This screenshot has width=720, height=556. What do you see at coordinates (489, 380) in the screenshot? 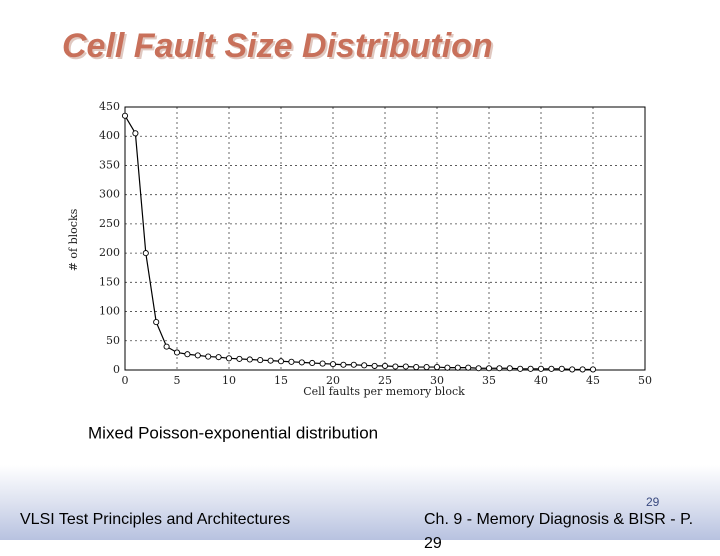
I see `x-tick-label: 35` at bounding box center [489, 380].